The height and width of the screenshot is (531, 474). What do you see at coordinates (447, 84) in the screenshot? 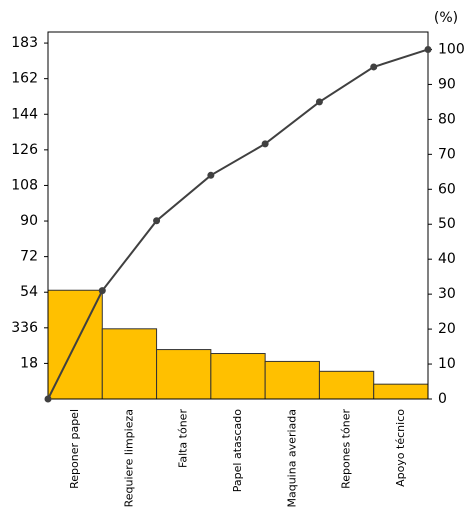
I see `y2-tick-label: 90` at bounding box center [447, 84].